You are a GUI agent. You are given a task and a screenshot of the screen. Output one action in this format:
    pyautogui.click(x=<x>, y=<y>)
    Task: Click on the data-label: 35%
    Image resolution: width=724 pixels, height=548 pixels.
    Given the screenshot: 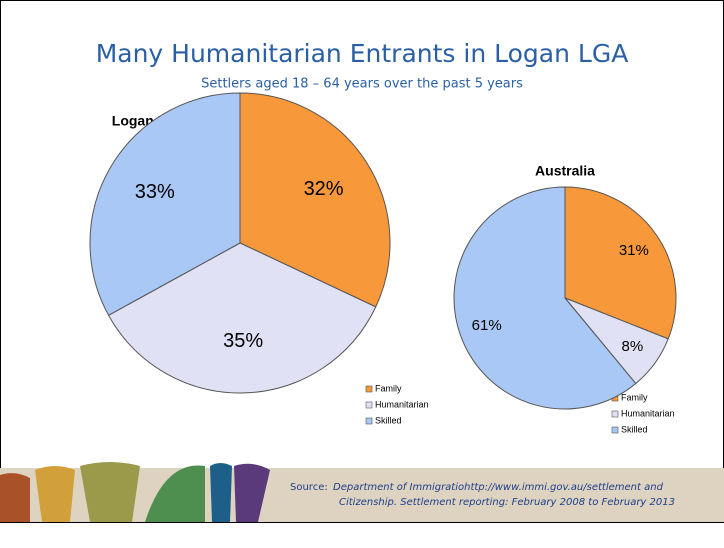 What is the action you would take?
    pyautogui.click(x=243, y=341)
    